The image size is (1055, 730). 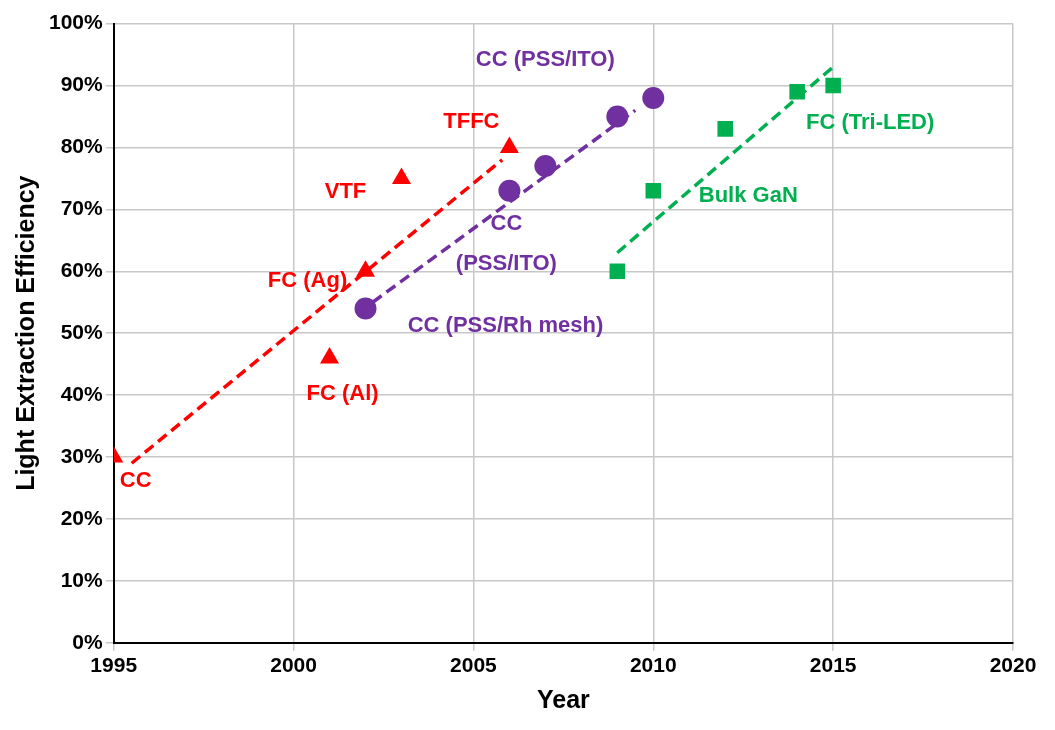 What do you see at coordinates (653, 665) in the screenshot?
I see `x-tick-label: 2010` at bounding box center [653, 665].